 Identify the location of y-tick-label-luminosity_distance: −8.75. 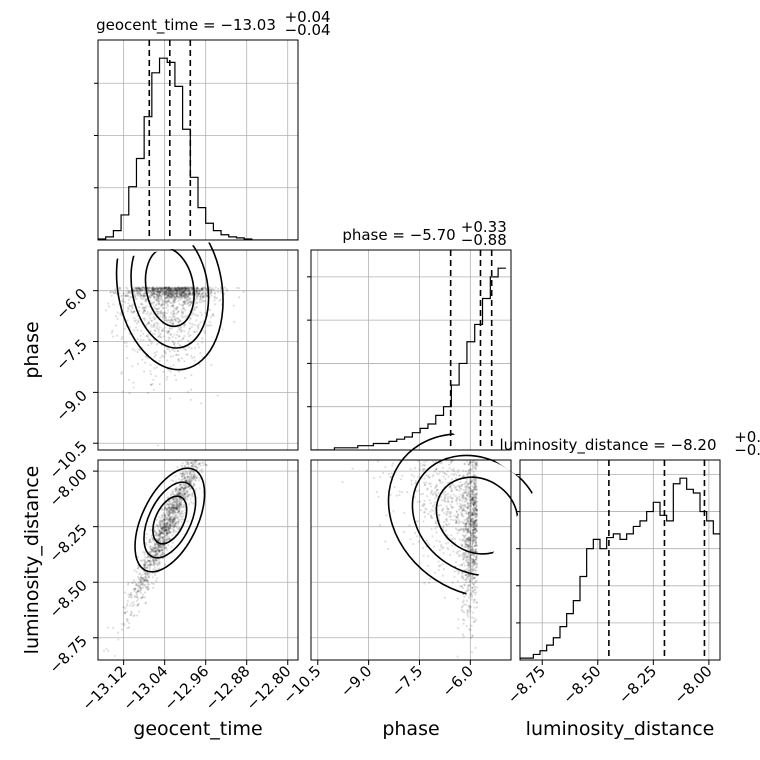
(68, 654).